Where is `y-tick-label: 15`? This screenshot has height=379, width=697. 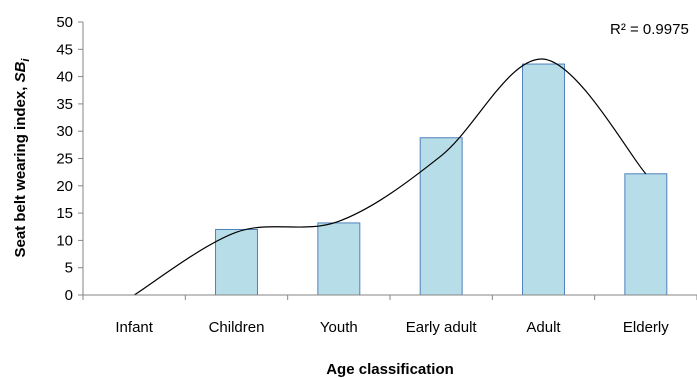 y-tick-label: 15 is located at coordinates (64, 213).